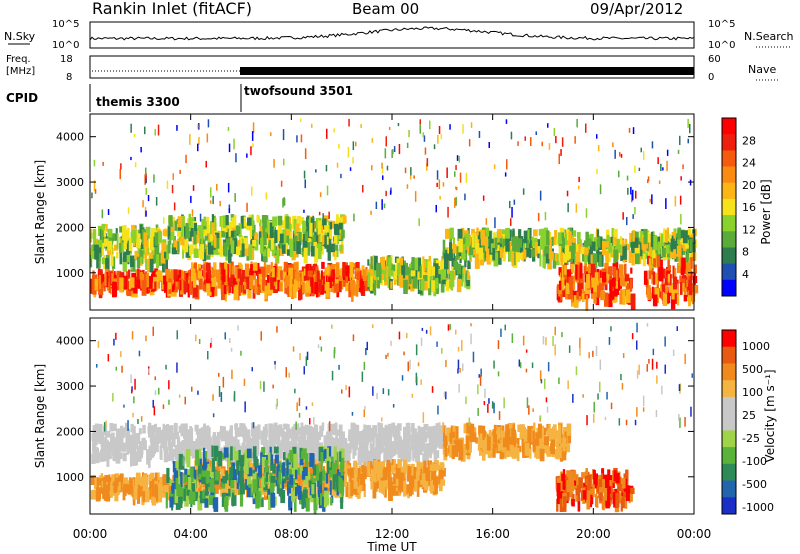 This screenshot has width=800, height=554. I want to click on colorbar-swatch, so click(729, 159).